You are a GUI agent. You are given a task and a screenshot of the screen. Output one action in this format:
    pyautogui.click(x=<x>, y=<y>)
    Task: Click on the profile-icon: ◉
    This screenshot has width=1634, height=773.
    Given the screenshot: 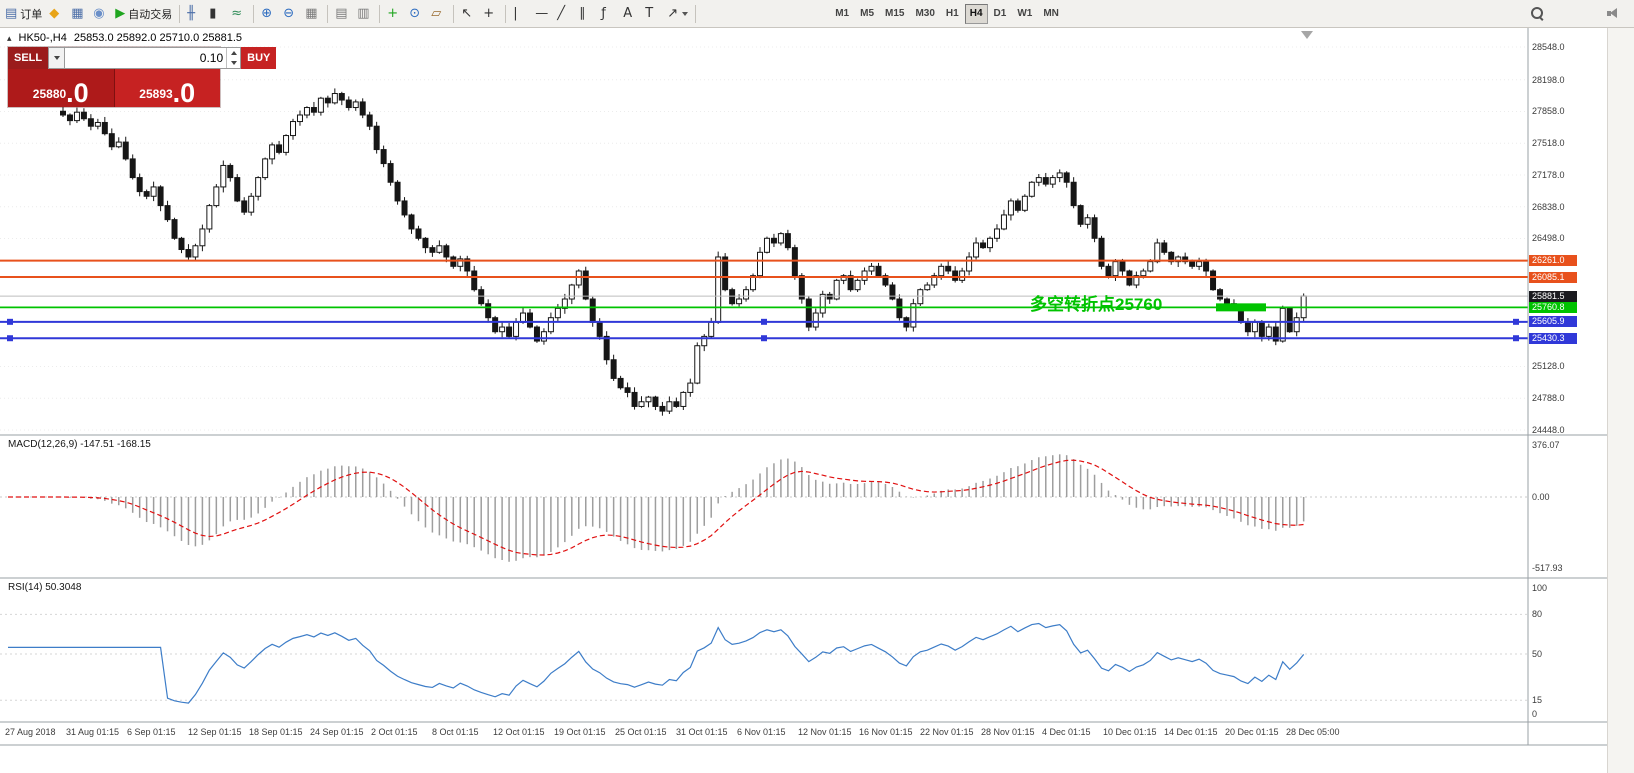 What is the action you would take?
    pyautogui.click(x=99, y=13)
    